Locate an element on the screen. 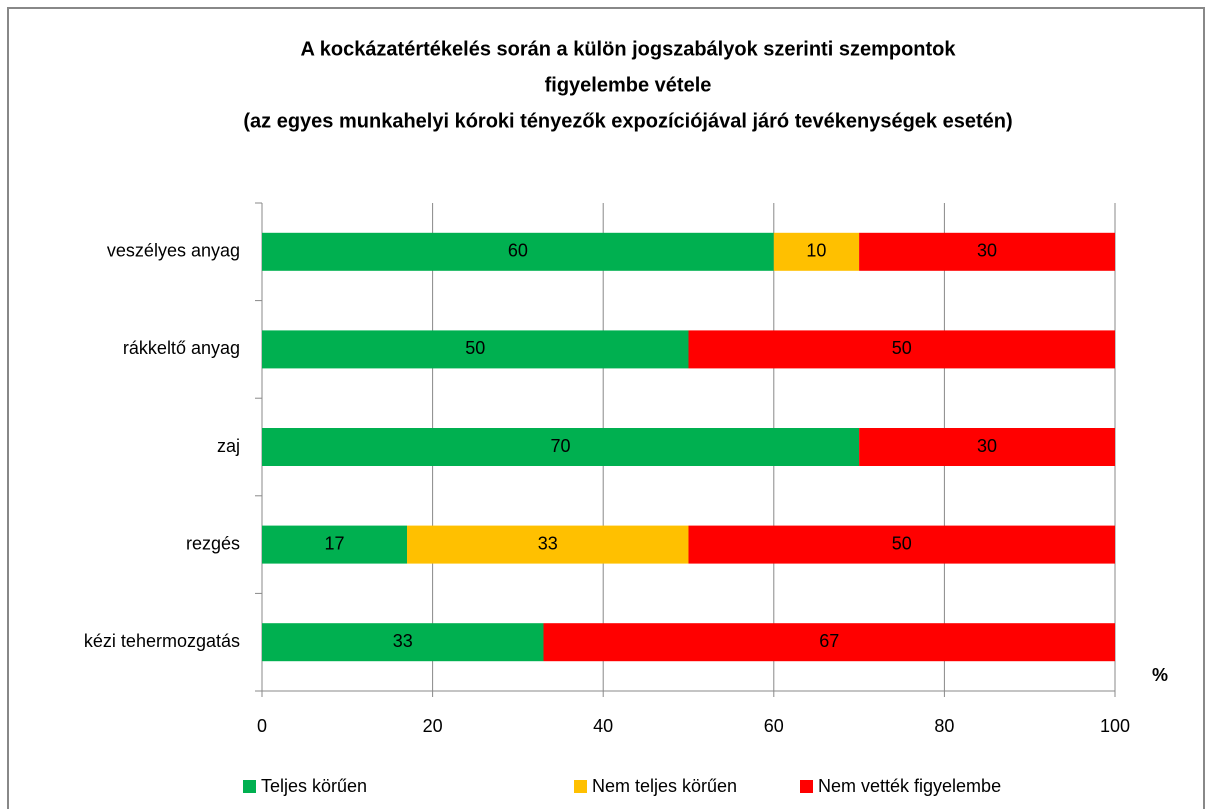 The width and height of the screenshot is (1212, 809). x-axis-label: % is located at coordinates (1160, 675).